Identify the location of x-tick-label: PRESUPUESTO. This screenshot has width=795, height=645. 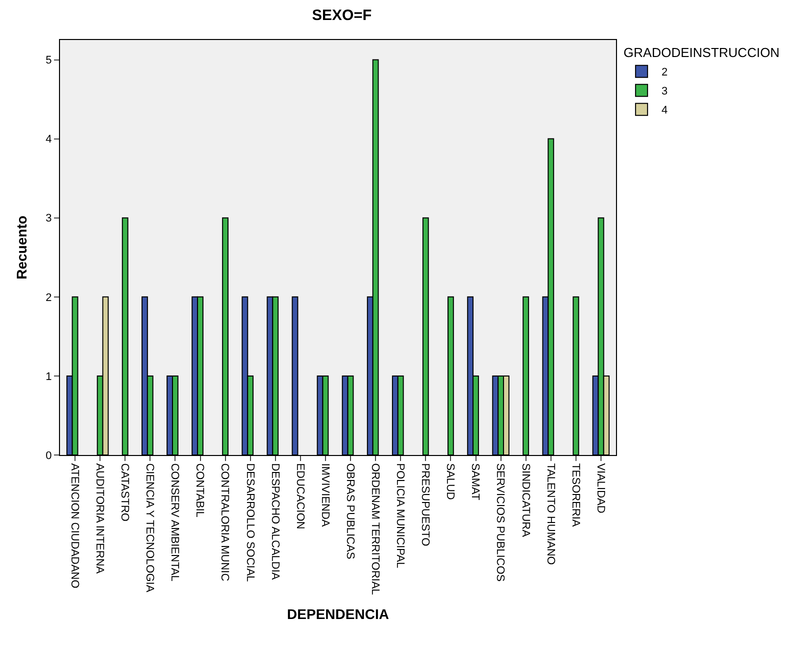
(425, 505).